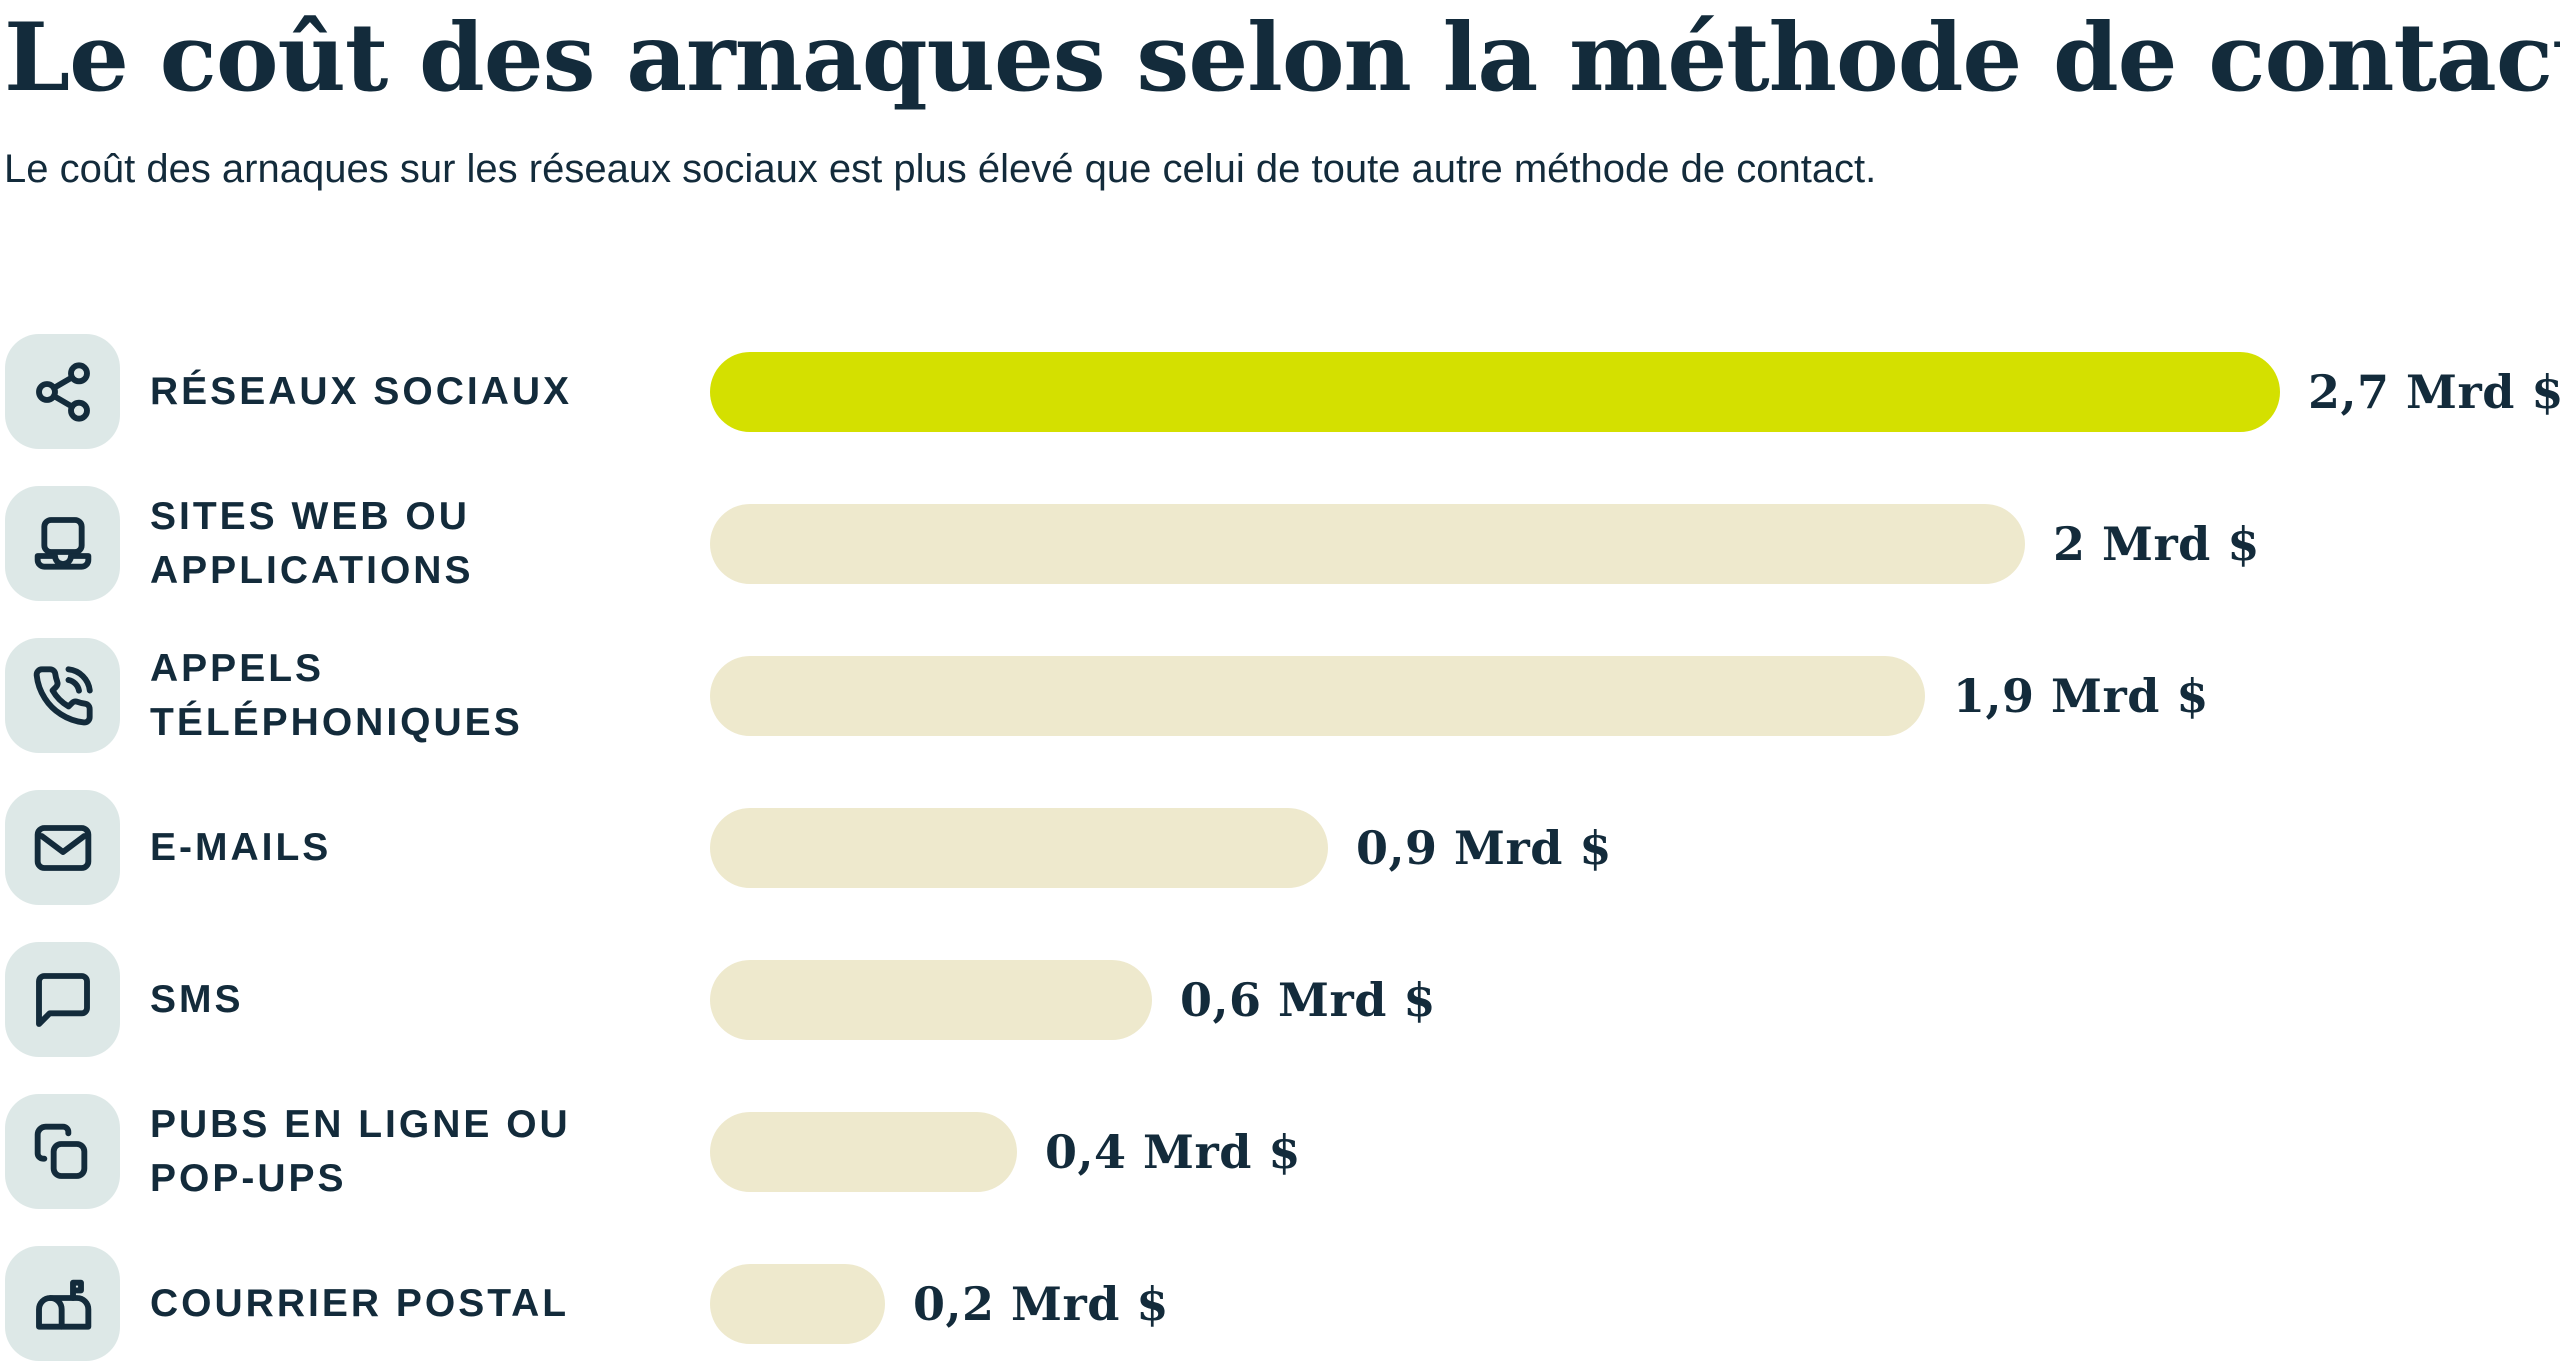 The height and width of the screenshot is (1363, 2560). Describe the element at coordinates (197, 999) in the screenshot. I see `category-label-line: SMS` at that location.